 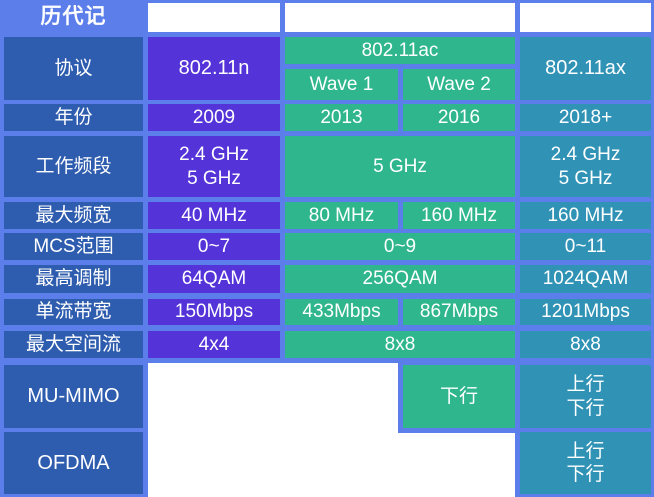 I want to click on cell-year-n-text: 2009, so click(x=214, y=117).